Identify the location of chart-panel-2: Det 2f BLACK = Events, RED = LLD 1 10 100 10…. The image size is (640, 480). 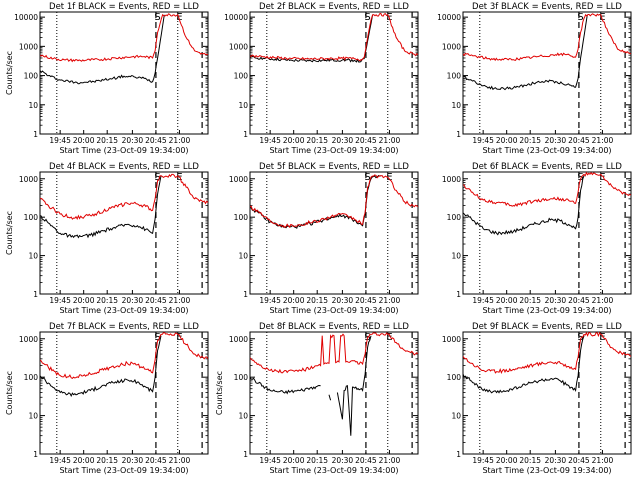
(321, 78).